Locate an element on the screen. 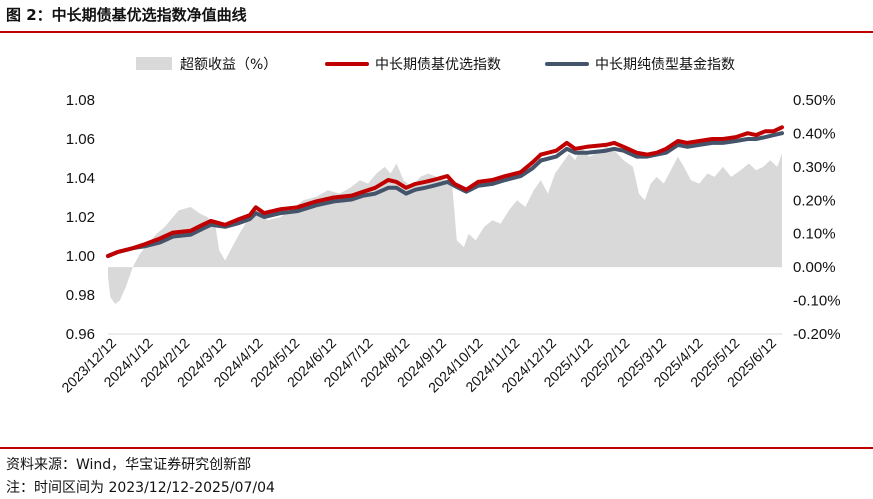 Image resolution: width=873 pixels, height=499 pixels. legend-pure-bond-index: 中长期纯债型基金指数 is located at coordinates (640, 64).